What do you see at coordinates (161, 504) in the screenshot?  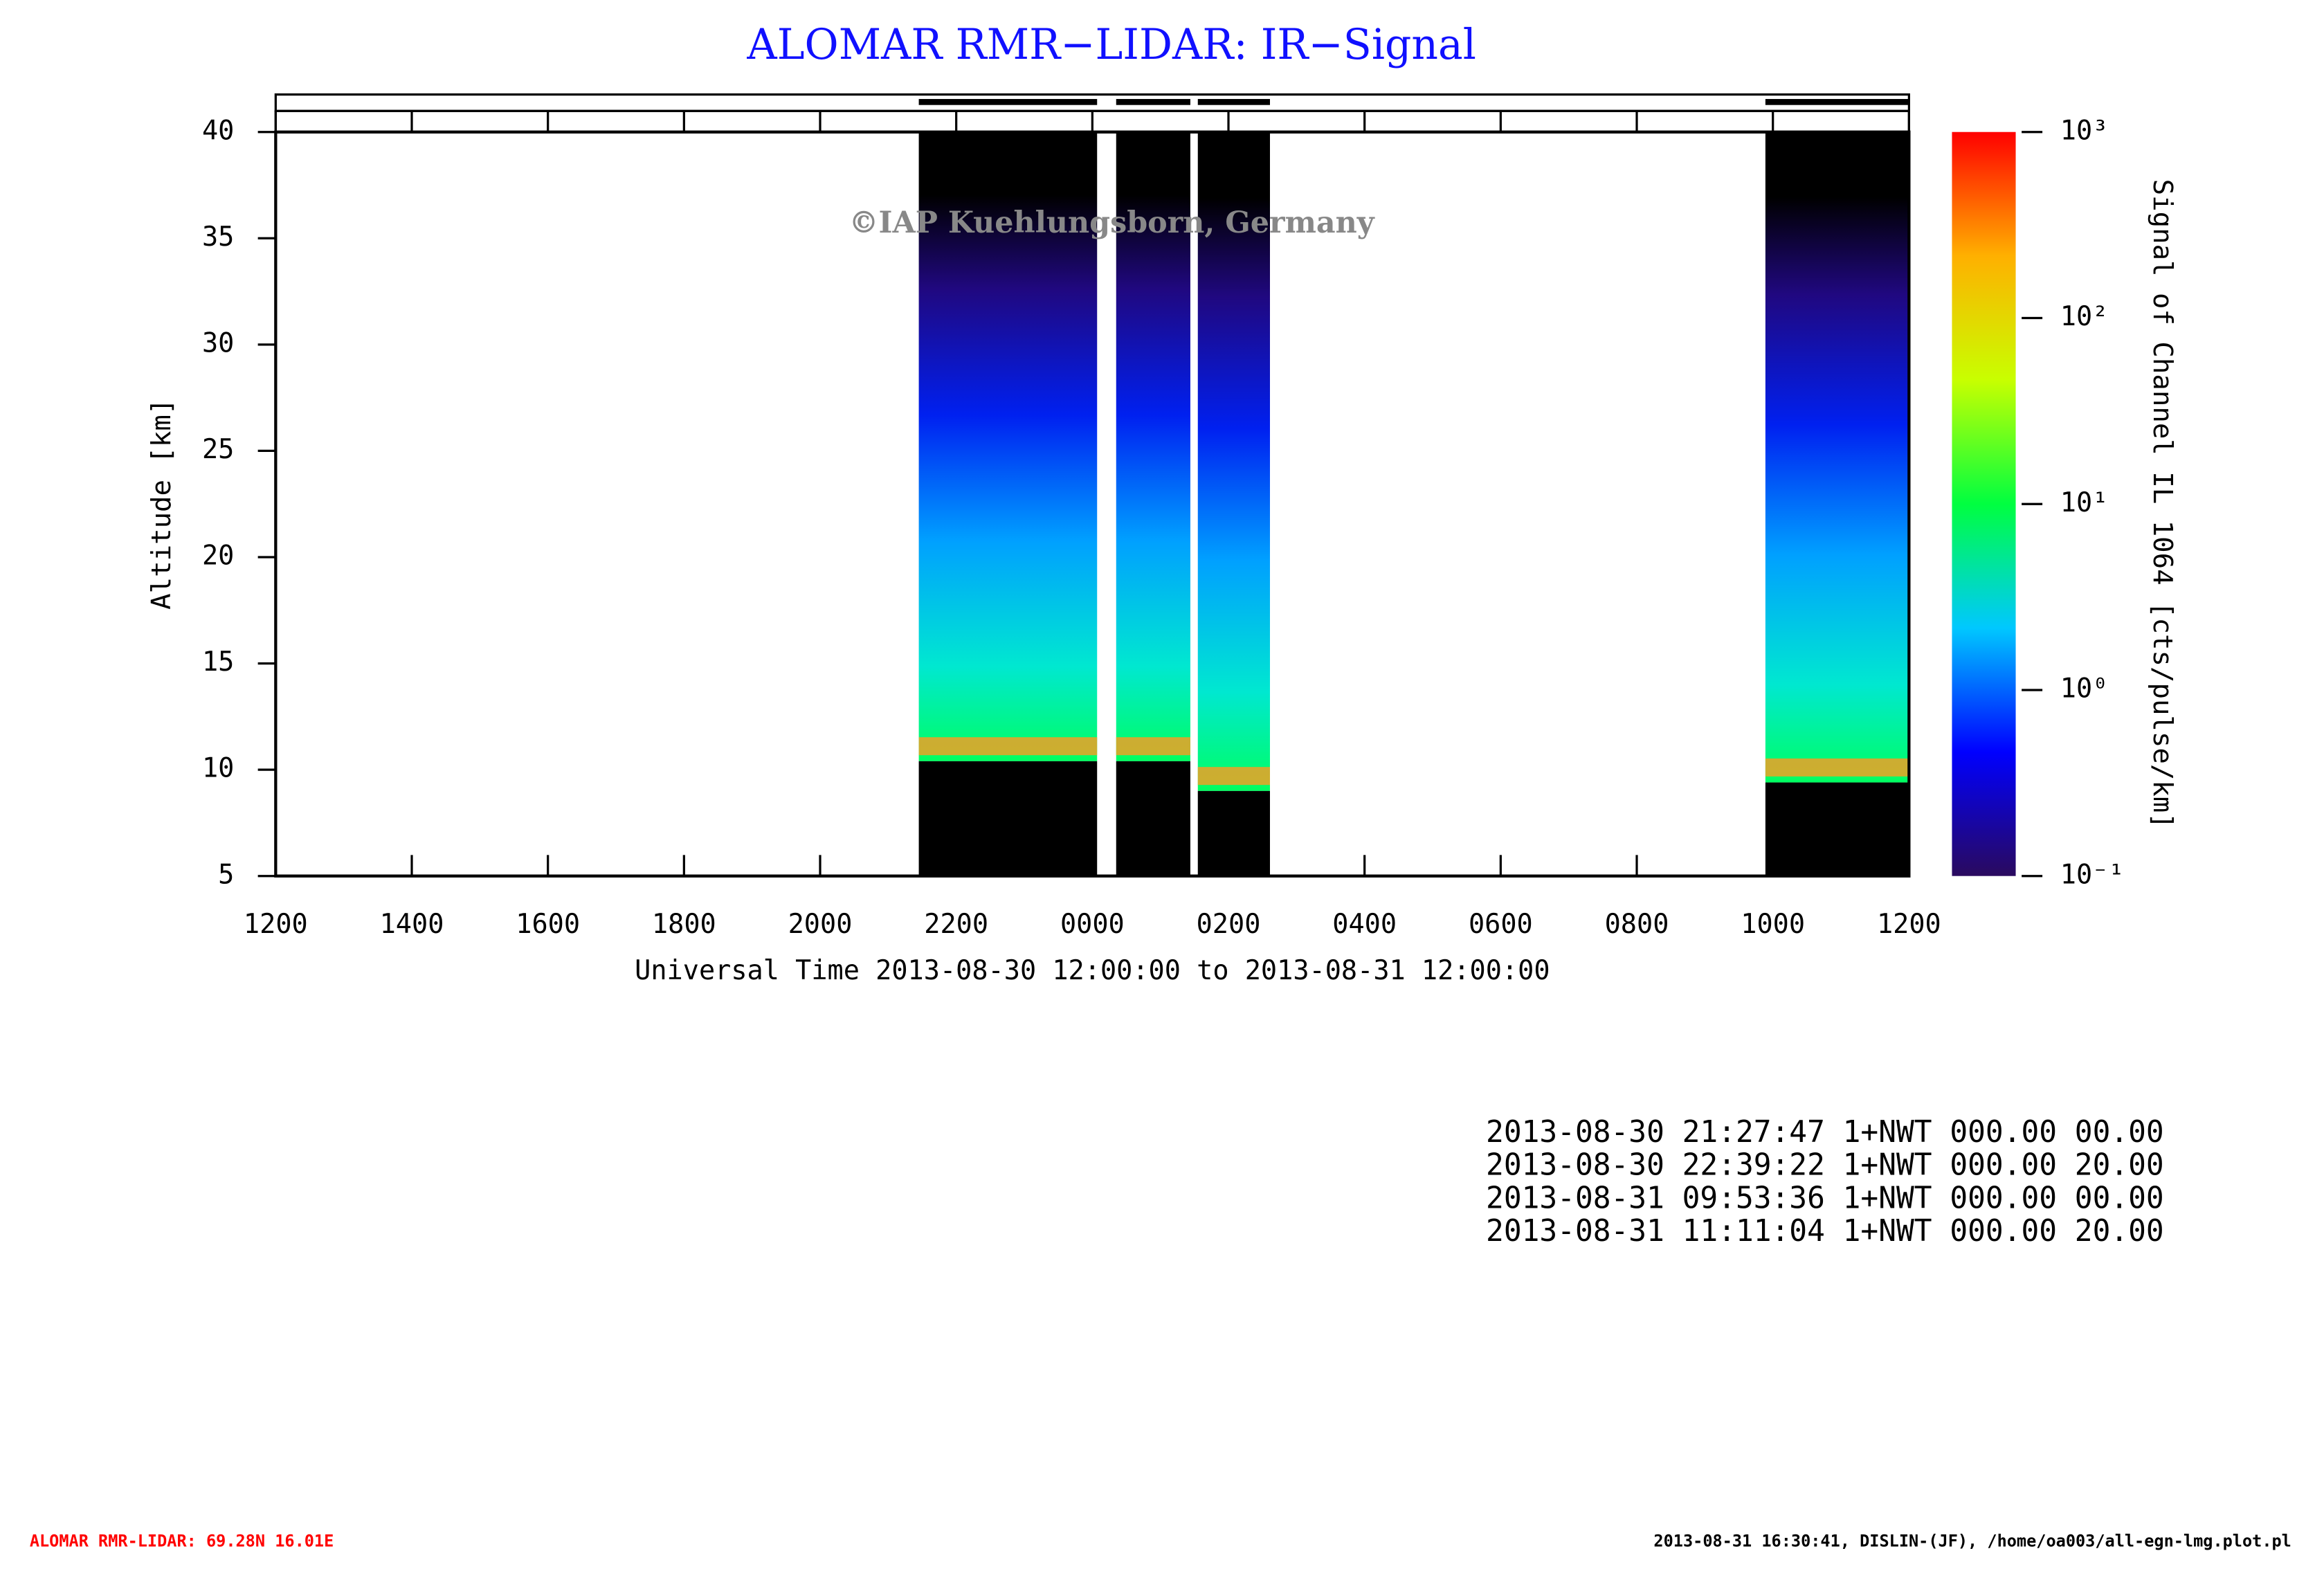 I see `y-axis-label: Altitude [km]` at bounding box center [161, 504].